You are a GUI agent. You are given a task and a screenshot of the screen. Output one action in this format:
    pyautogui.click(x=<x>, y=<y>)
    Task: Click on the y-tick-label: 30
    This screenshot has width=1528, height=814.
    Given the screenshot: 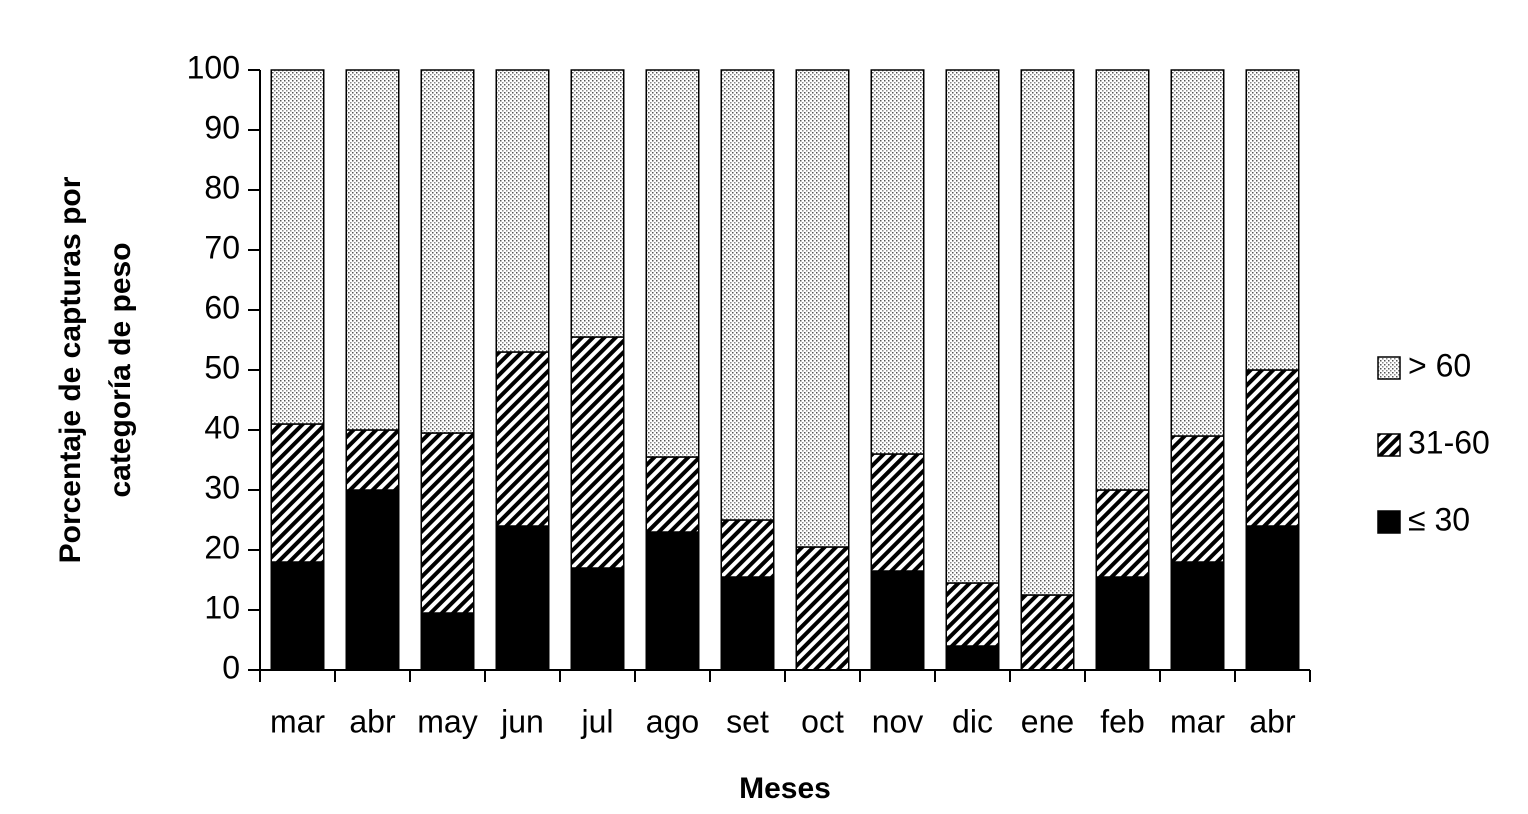 What is the action you would take?
    pyautogui.click(x=222, y=487)
    